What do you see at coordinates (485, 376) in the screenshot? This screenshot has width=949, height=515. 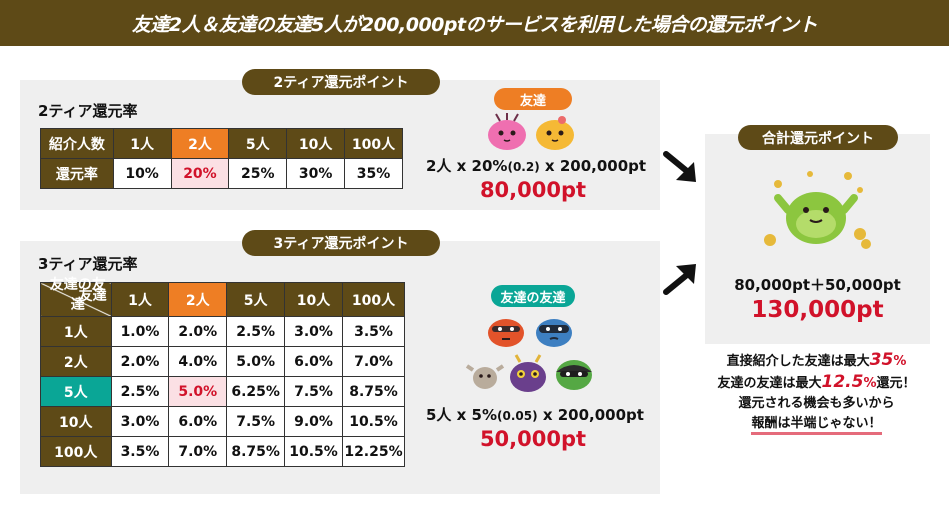 I see `goat-mascot-icon` at bounding box center [485, 376].